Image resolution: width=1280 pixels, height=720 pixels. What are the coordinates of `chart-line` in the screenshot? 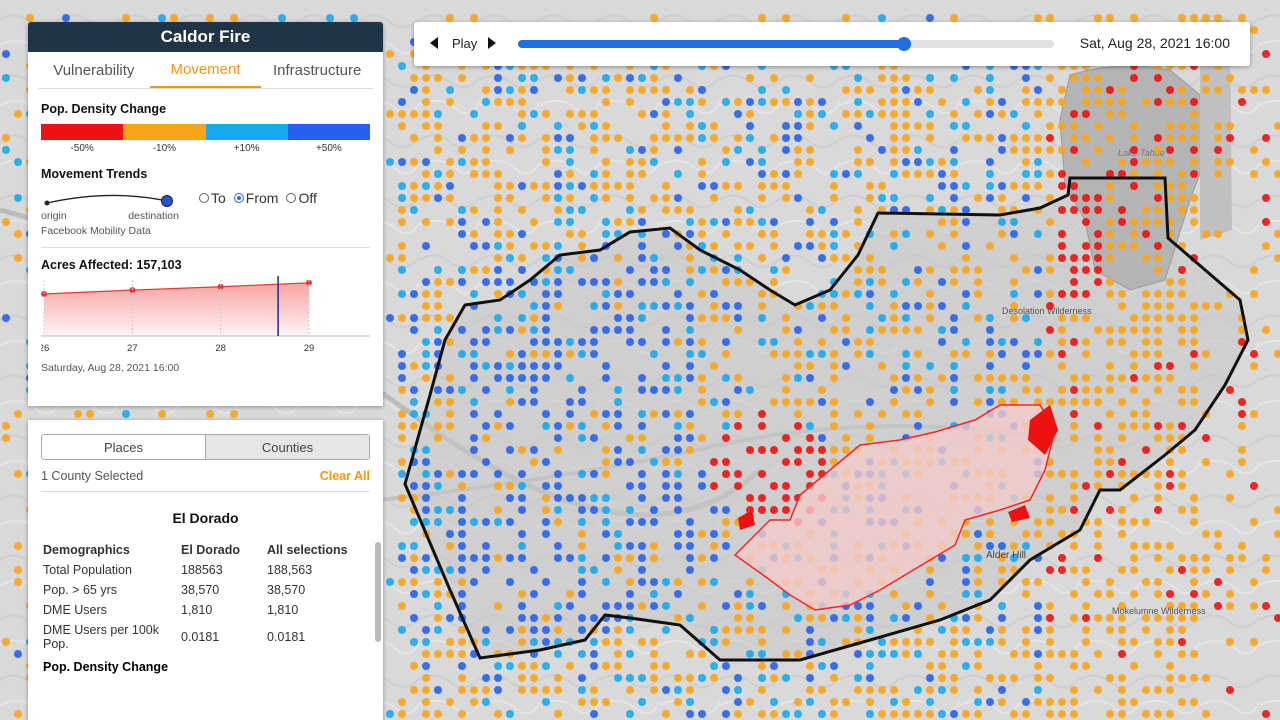 It's located at (176, 288).